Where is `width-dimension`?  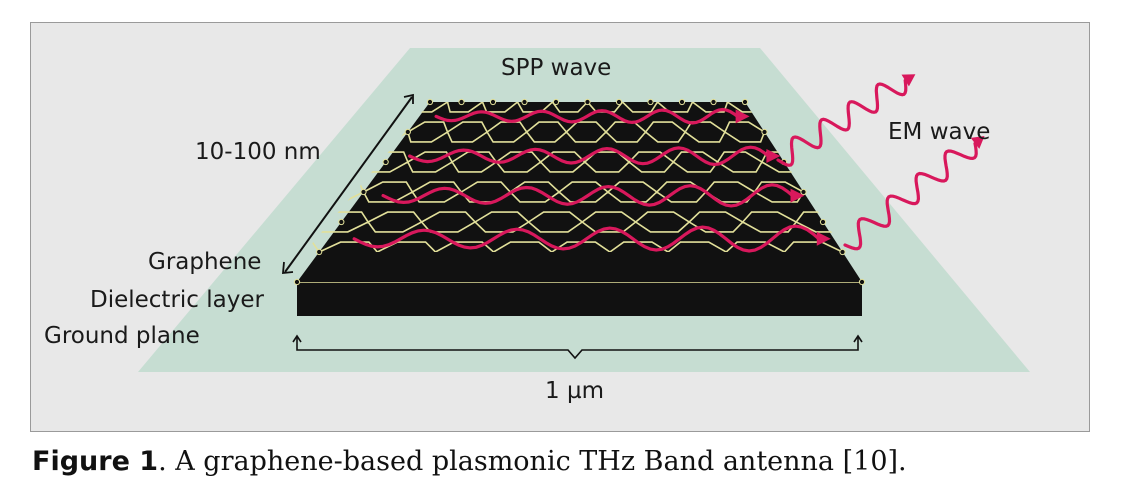
width-dimension is located at coordinates (577, 347).